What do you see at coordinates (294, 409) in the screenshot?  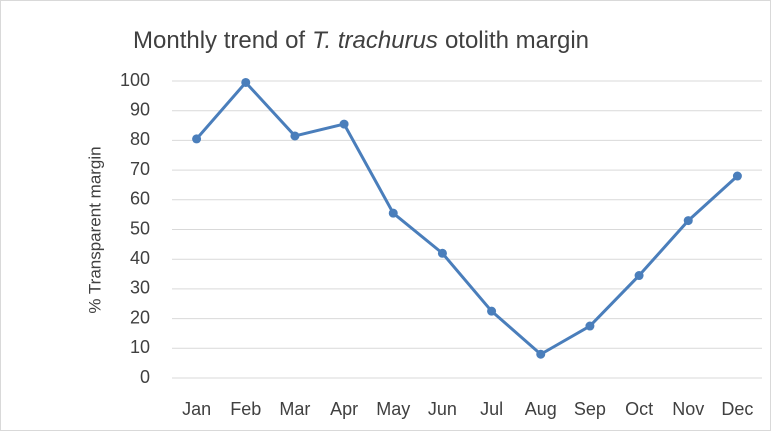 I see `x-tick-label: Mar` at bounding box center [294, 409].